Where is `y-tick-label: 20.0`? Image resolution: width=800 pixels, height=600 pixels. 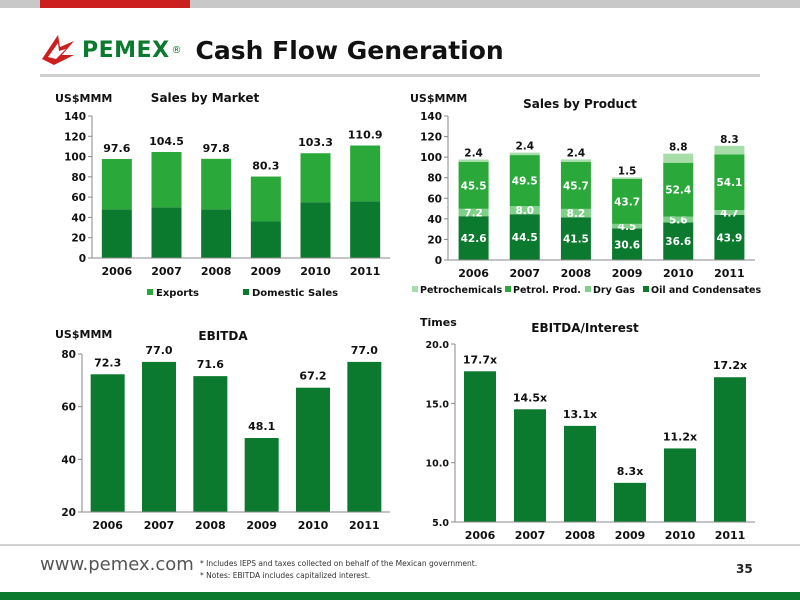
y-tick-label: 20.0 is located at coordinates (438, 345).